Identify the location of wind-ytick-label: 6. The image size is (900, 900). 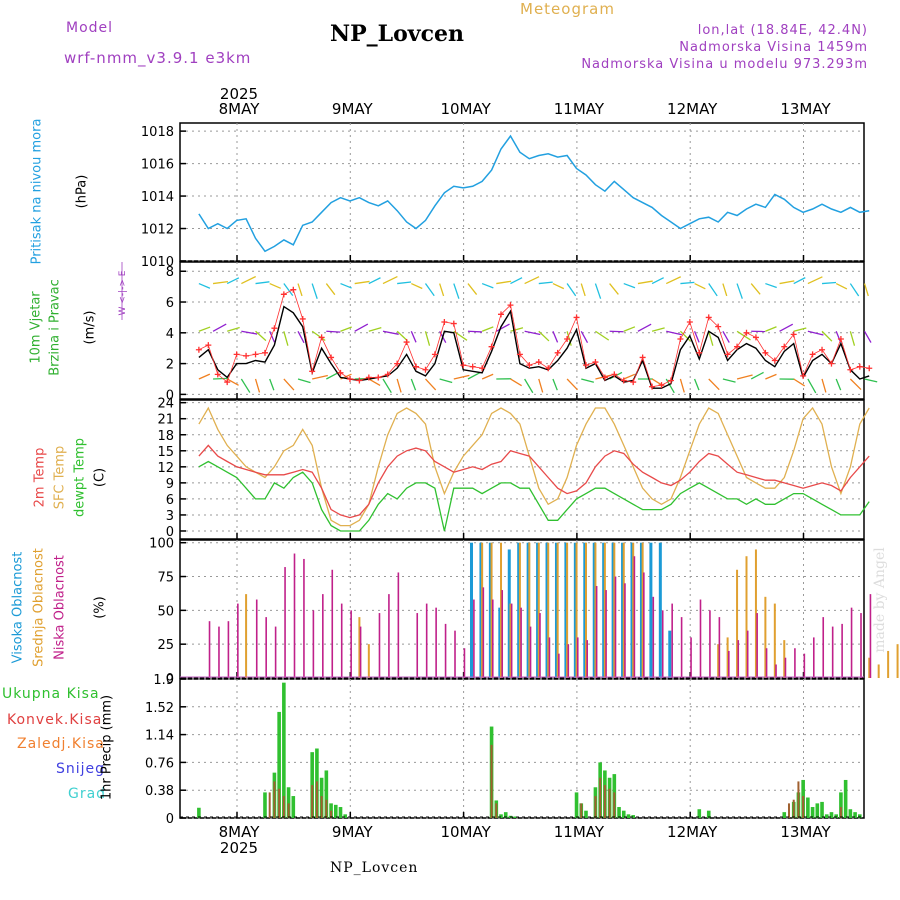
(170, 303).